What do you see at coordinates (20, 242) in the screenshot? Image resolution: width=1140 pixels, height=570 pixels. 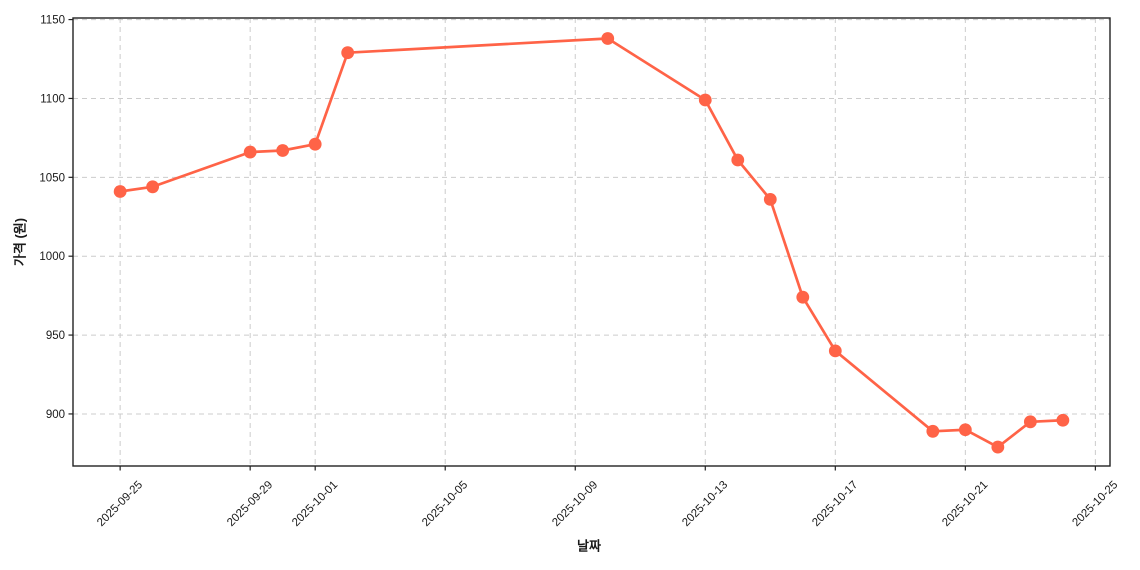 I see `y-axis-label: 가격 (원)` at bounding box center [20, 242].